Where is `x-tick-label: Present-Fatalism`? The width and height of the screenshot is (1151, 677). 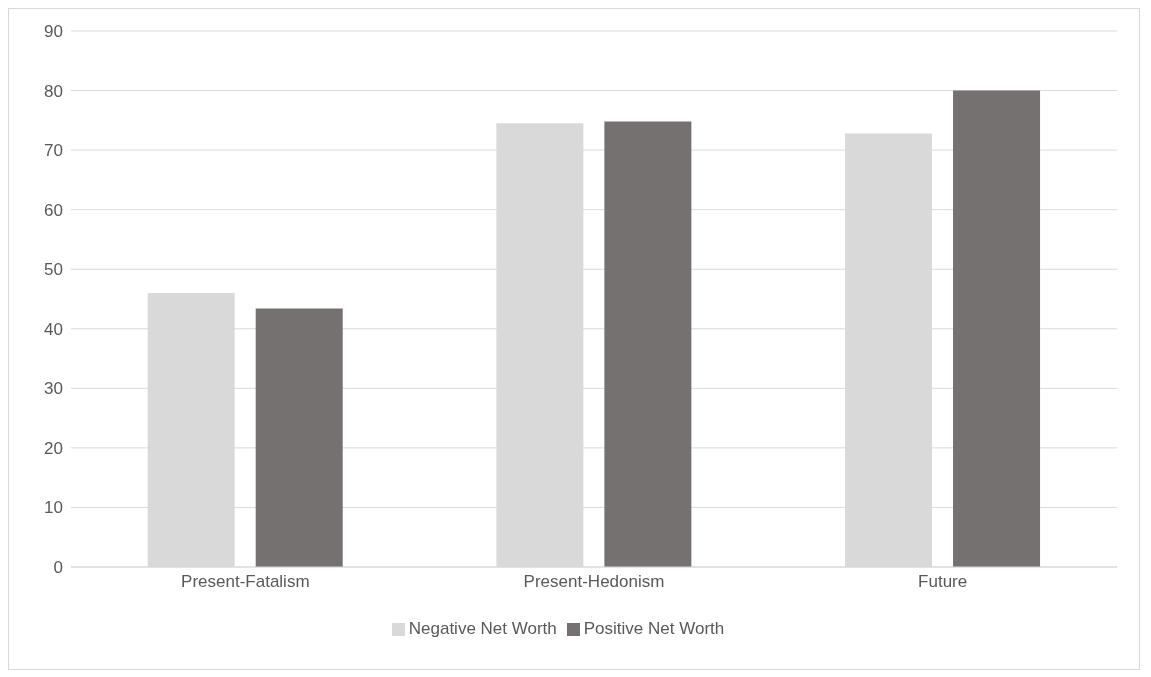 x-tick-label: Present-Fatalism is located at coordinates (245, 582).